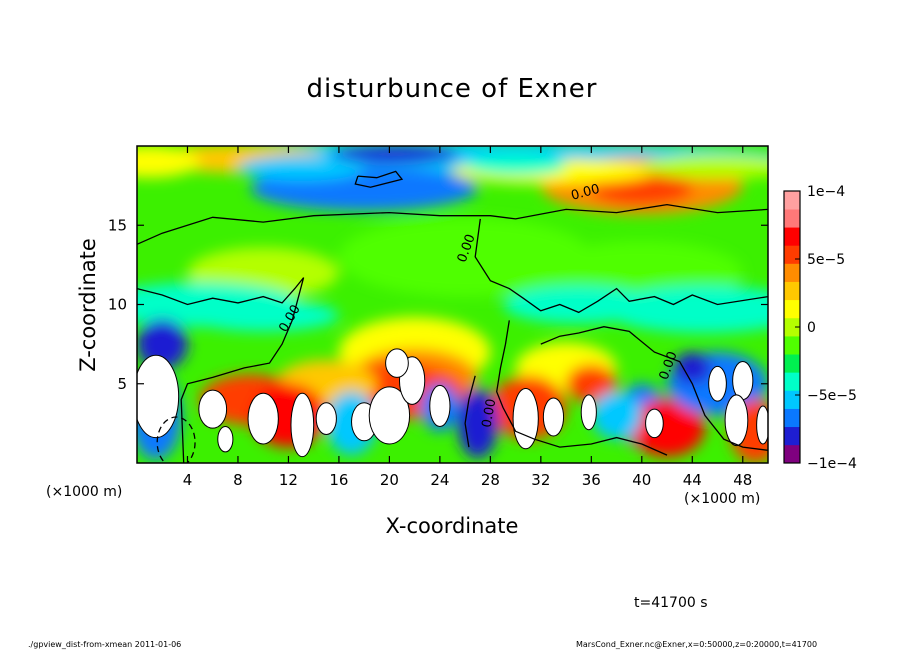  Describe the element at coordinates (88, 305) in the screenshot. I see `y-axis-label: Z-coordinate` at that location.